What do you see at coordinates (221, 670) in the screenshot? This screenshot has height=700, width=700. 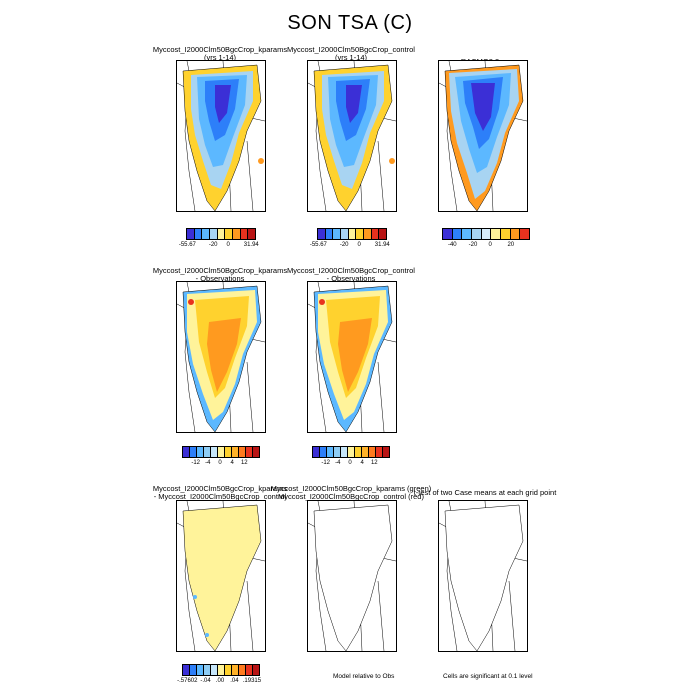 I see `colorbar-kparams-minus-control` at bounding box center [221, 670].